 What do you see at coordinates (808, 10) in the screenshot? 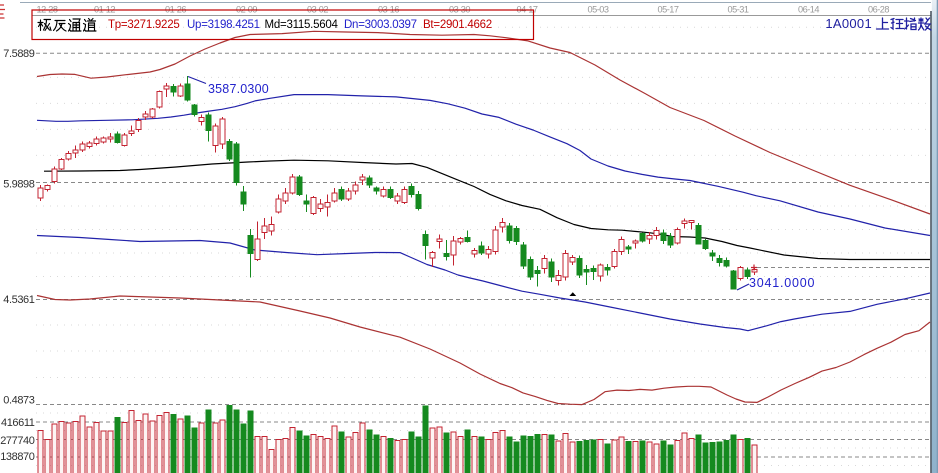
I see `svg-text: 06-14` at bounding box center [808, 10].